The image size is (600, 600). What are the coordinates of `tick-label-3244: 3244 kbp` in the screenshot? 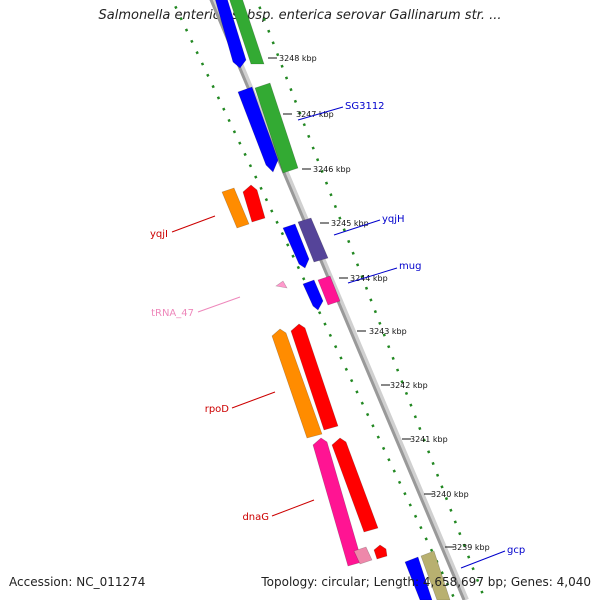 It's located at (369, 278).